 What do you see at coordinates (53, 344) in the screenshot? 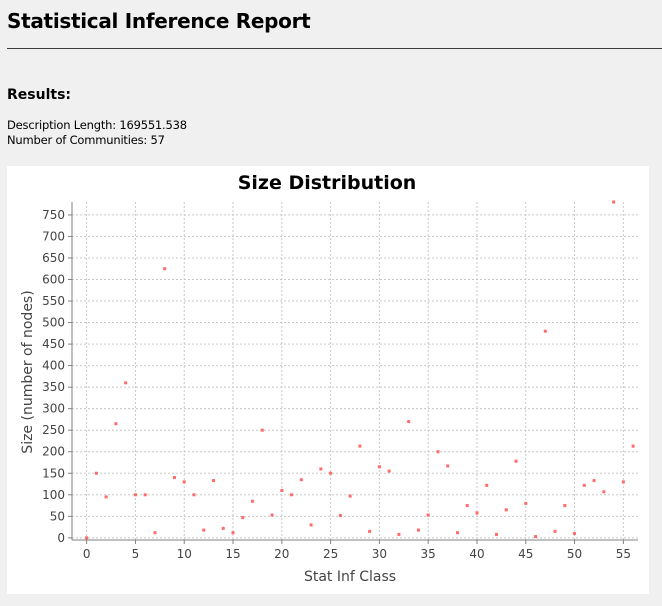
I see `y-tick-label: 450` at bounding box center [53, 344].